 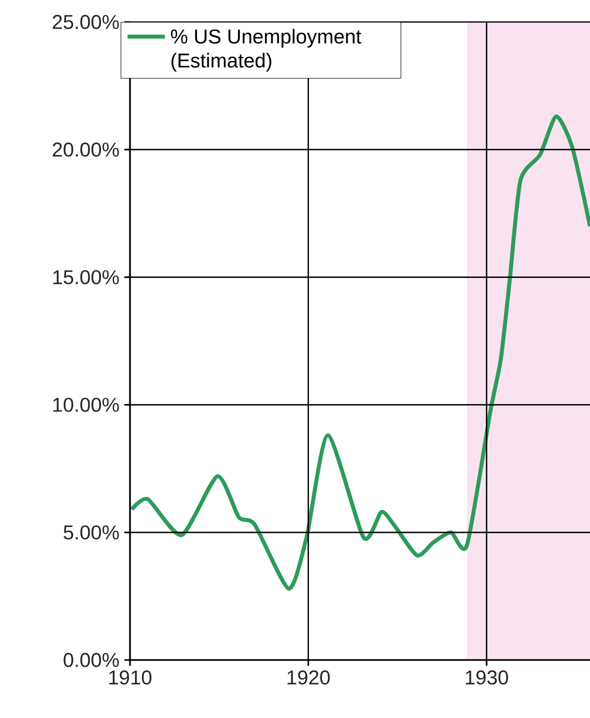 What do you see at coordinates (85, 149) in the screenshot?
I see `y-tick-label: 20.00%` at bounding box center [85, 149].